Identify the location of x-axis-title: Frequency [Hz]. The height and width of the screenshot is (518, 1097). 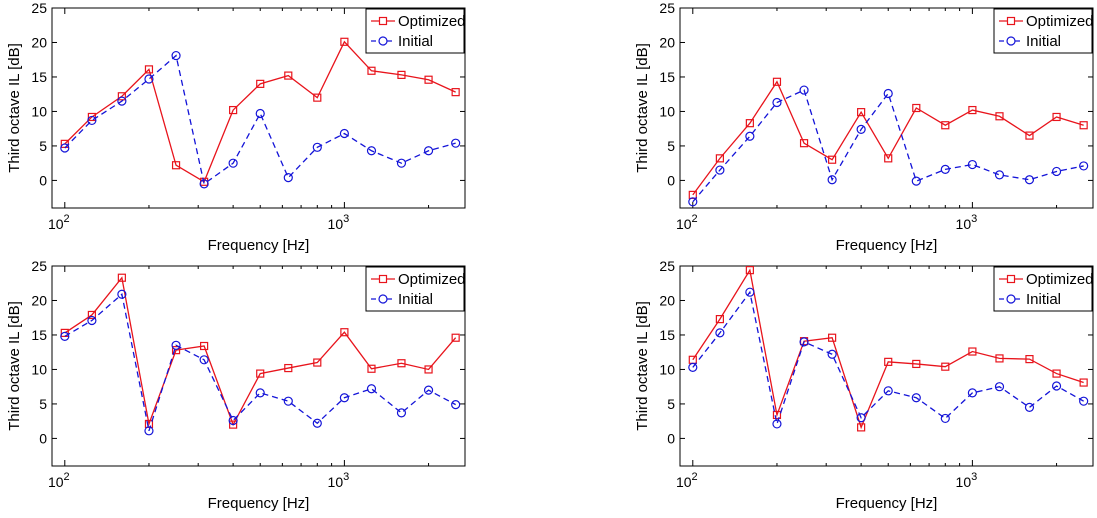
(887, 245).